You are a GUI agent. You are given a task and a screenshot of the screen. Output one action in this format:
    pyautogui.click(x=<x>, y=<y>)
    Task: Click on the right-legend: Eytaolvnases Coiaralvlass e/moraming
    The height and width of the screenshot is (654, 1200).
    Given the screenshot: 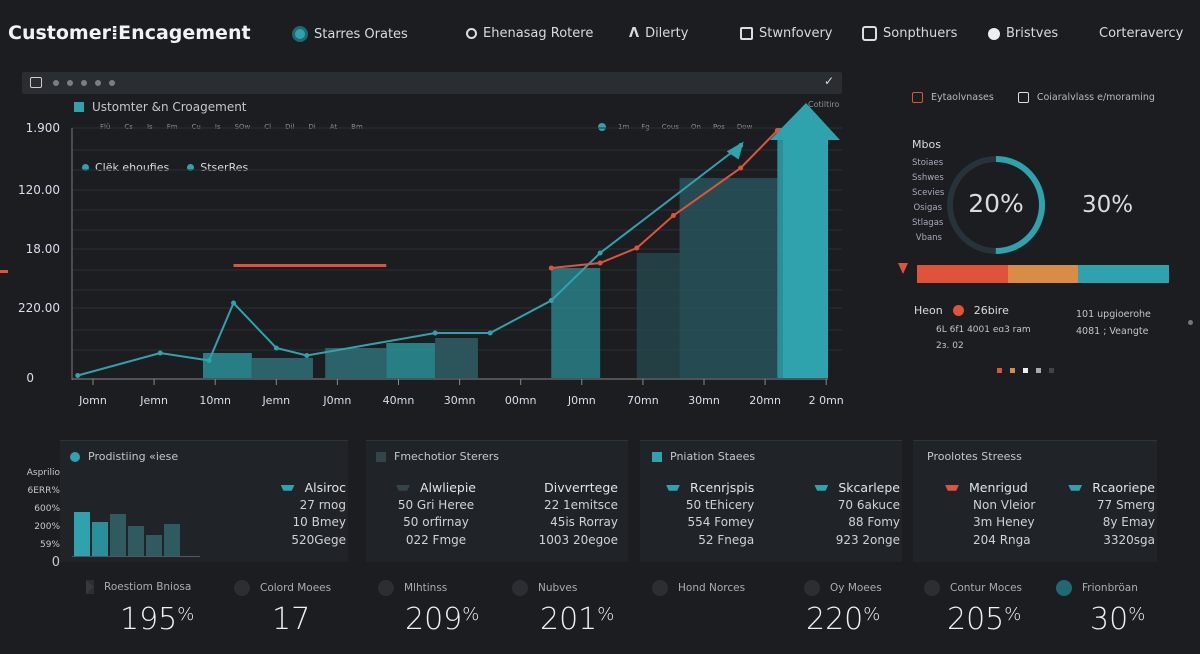 What is the action you would take?
    pyautogui.click(x=1033, y=97)
    